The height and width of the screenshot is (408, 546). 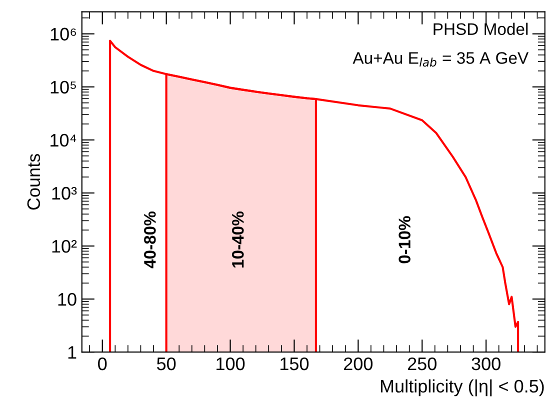 I want to click on annotation: PHSD Model, so click(x=481, y=29).